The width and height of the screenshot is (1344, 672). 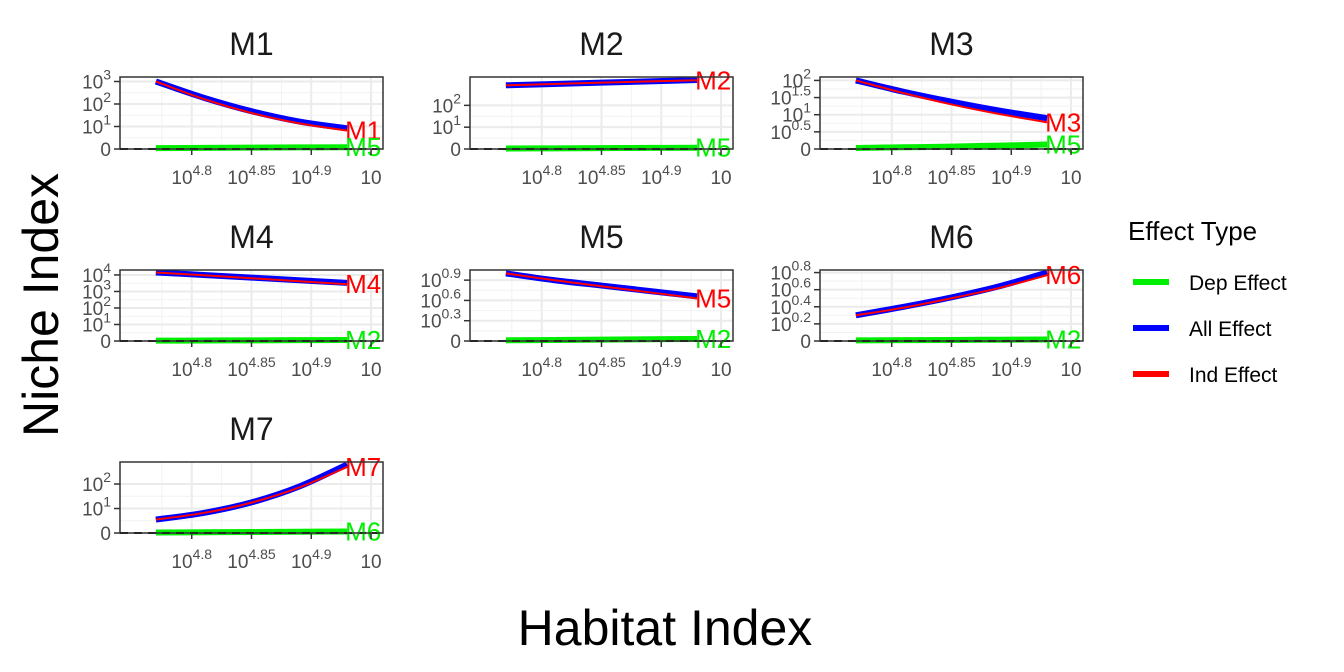 I want to click on y-tick-label-exp: 0.6, so click(x=452, y=293).